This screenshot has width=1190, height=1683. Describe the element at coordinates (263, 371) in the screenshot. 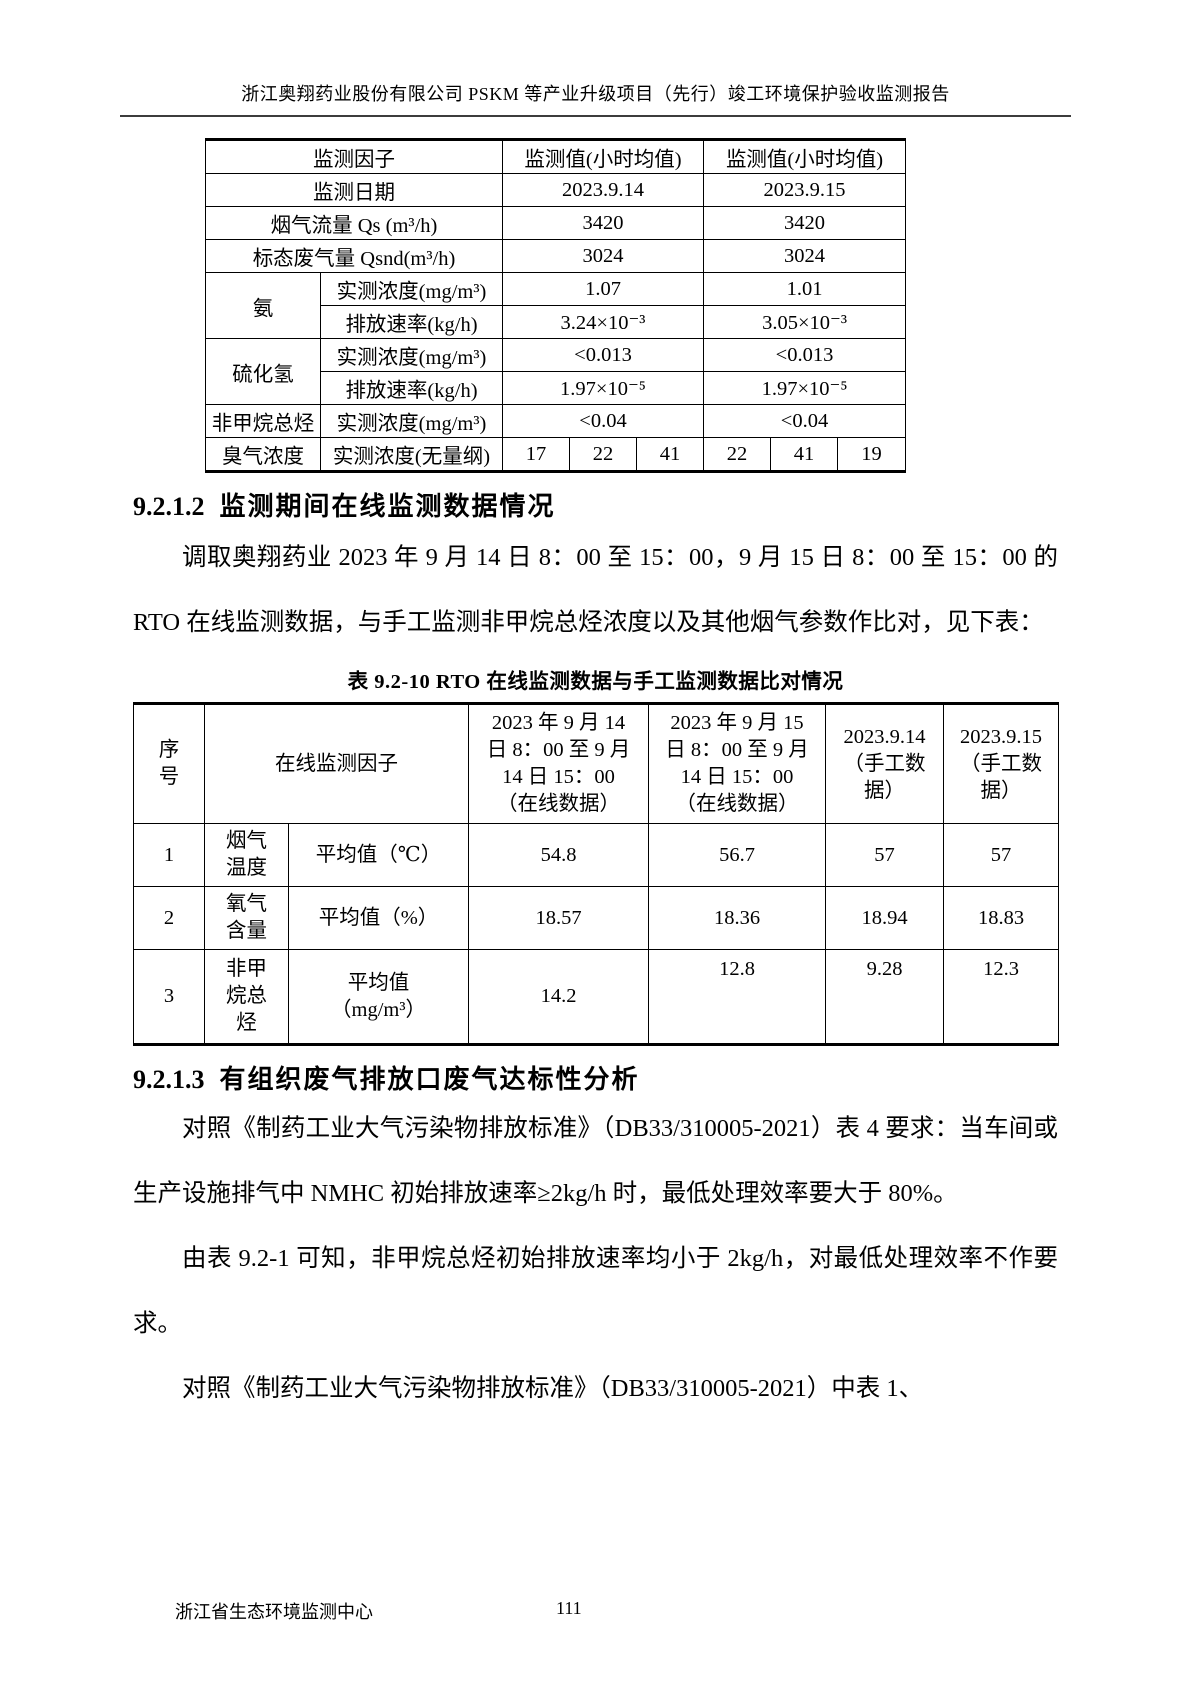

I see `table-cell: 硫化氢` at that location.